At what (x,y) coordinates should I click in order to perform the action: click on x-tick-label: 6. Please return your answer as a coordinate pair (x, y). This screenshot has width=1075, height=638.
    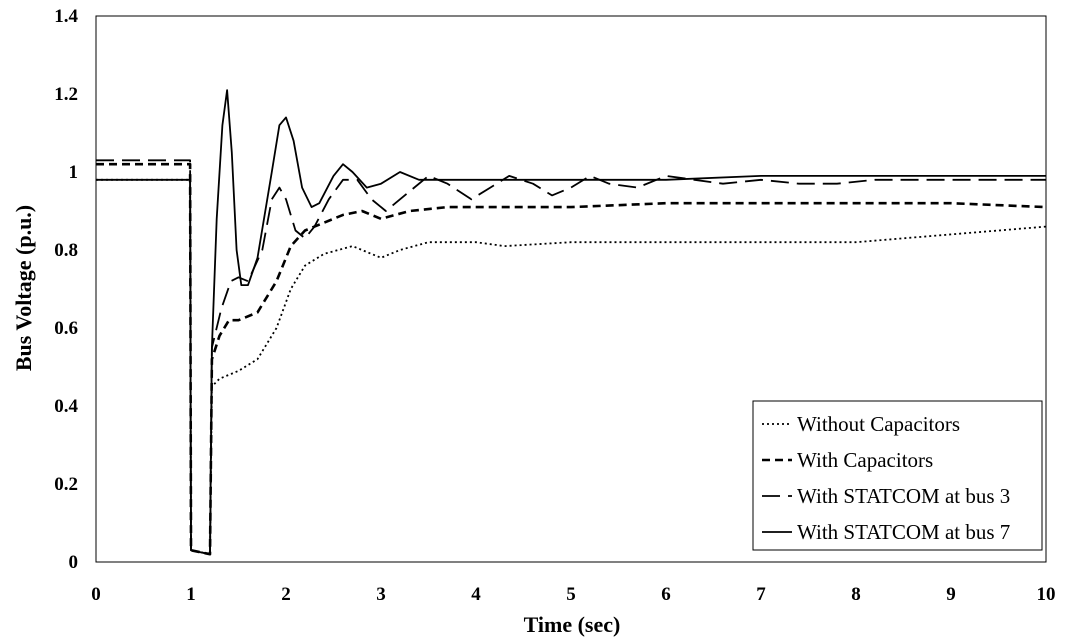
    Looking at the image, I should click on (666, 594).